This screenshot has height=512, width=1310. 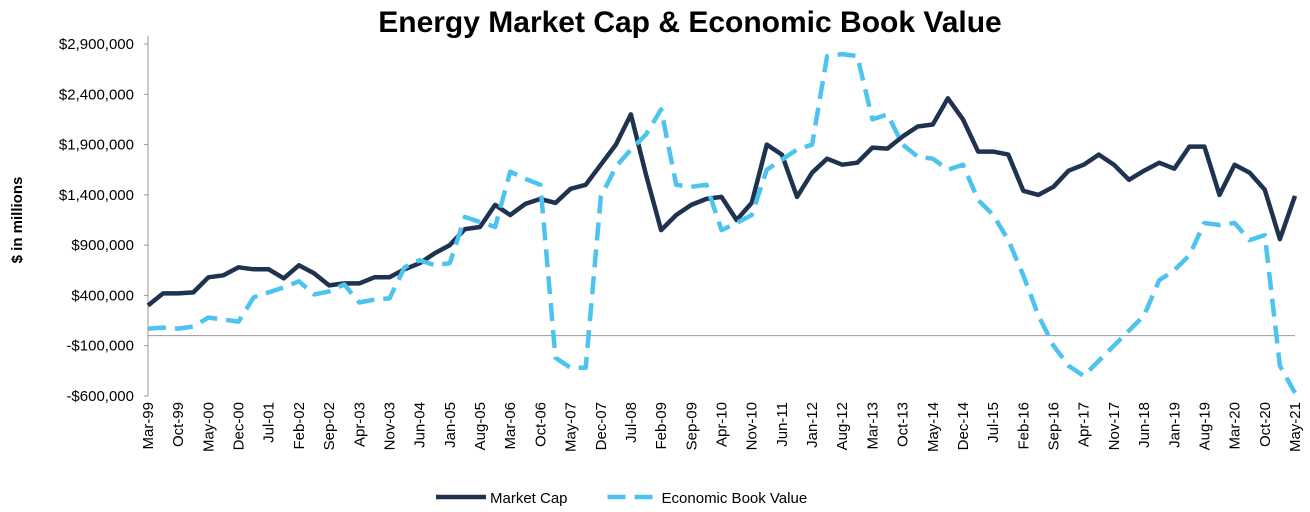 What do you see at coordinates (601, 426) in the screenshot?
I see `x-tick-label: Dec-07` at bounding box center [601, 426].